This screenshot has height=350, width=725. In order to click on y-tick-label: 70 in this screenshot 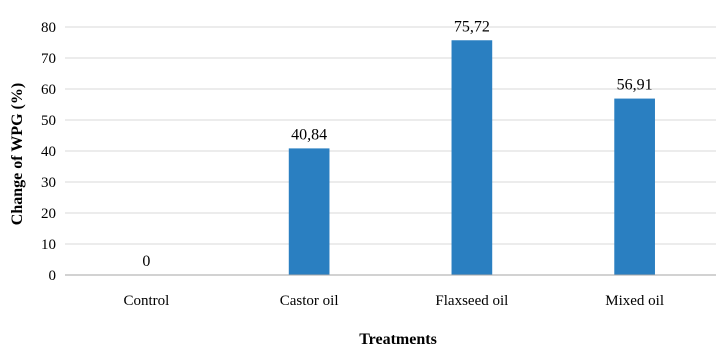, I will do `click(48, 59)`.